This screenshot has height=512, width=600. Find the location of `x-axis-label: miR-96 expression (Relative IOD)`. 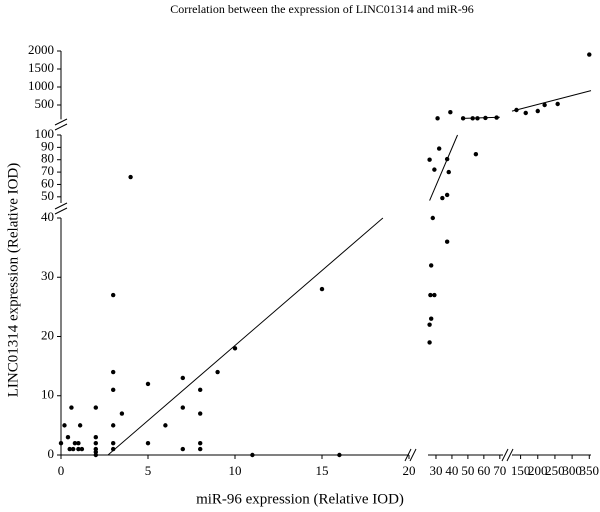

x-axis-label: miR-96 expression (Relative IOD) is located at coordinates (300, 499).